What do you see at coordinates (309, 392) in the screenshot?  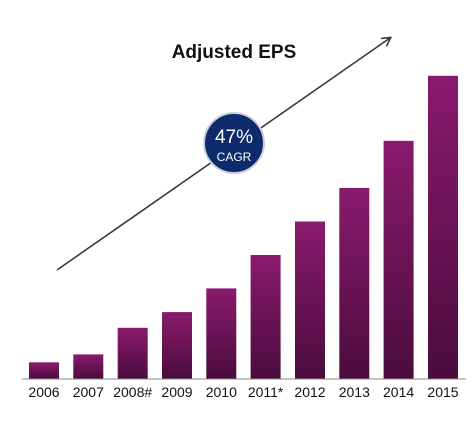 I see `tick-label-2012: 2012` at bounding box center [309, 392].